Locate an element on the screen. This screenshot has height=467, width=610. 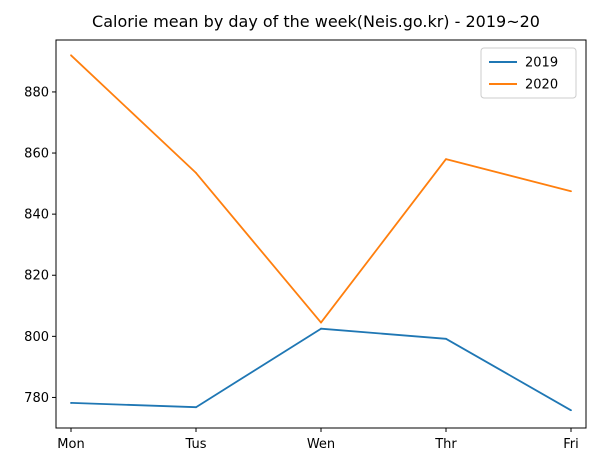
y-tick-label: 820 is located at coordinates (36, 276).